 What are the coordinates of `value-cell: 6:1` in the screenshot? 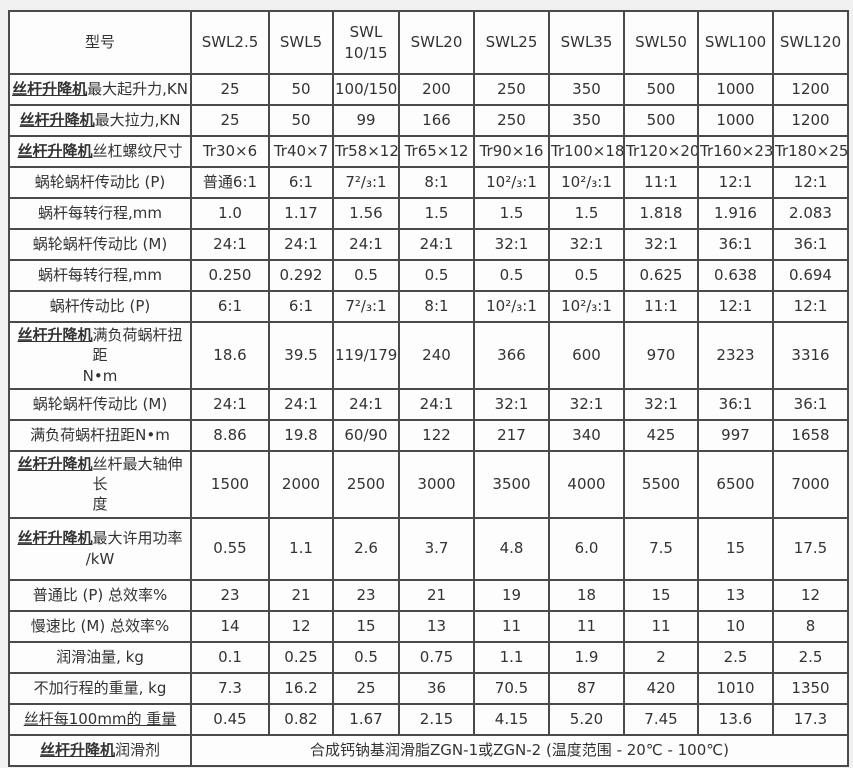 It's located at (301, 306).